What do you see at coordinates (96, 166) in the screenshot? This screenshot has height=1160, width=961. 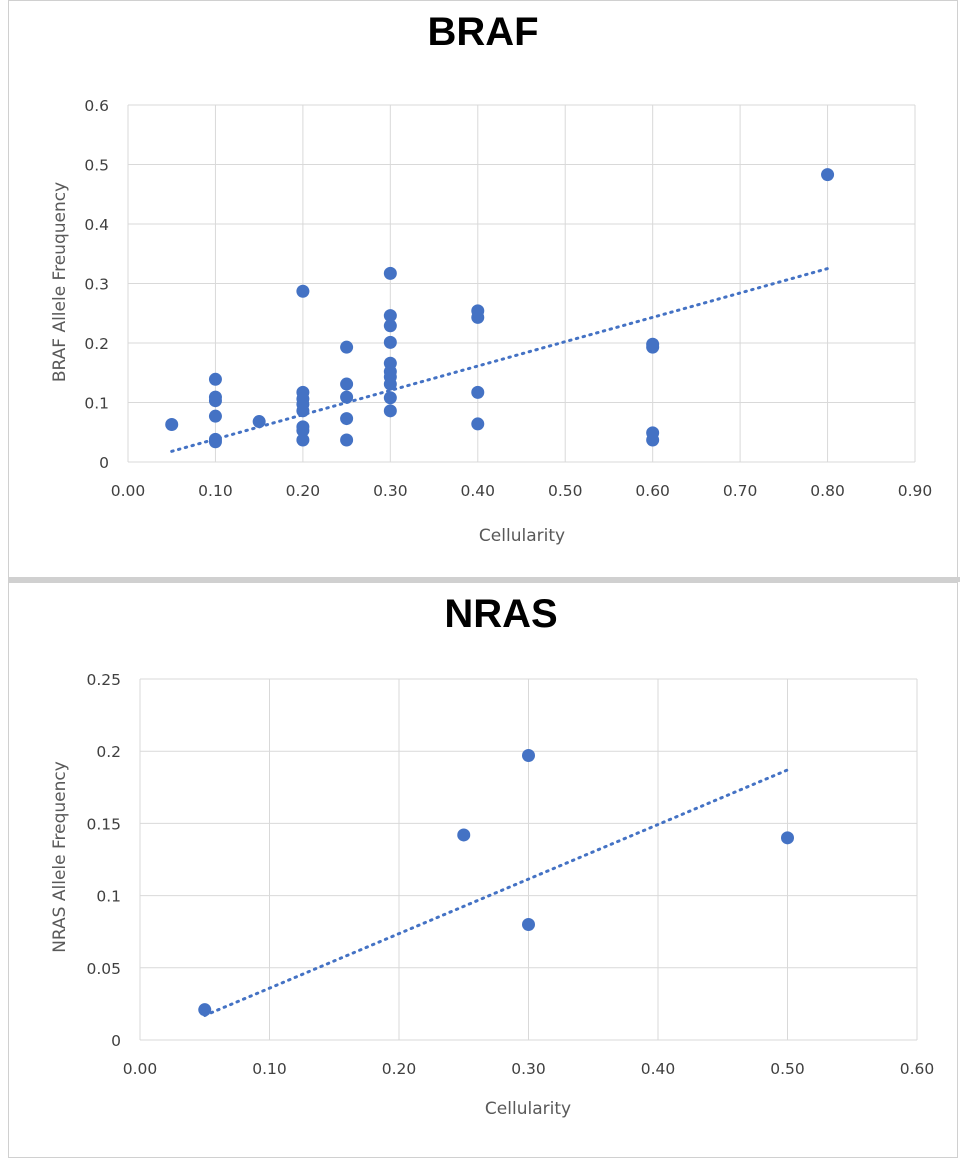 I see `y-tick-label: 0.5` at bounding box center [96, 166].